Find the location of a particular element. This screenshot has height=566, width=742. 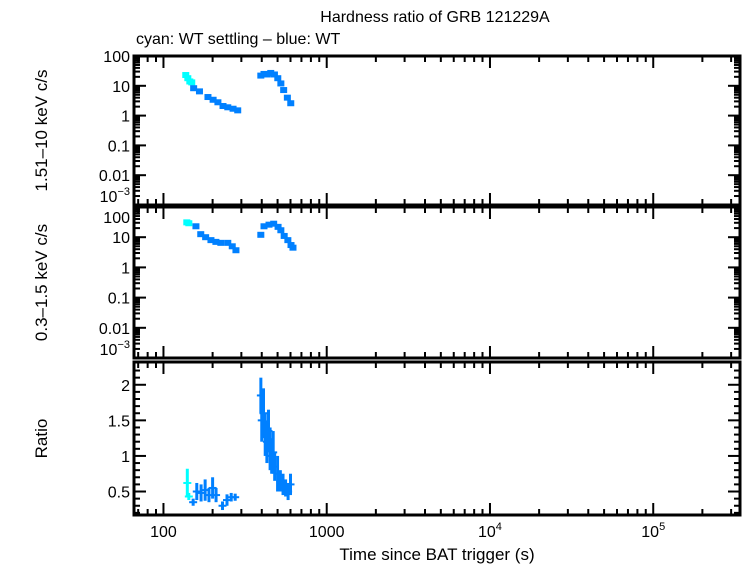

x-tick-label: 1000 is located at coordinates (327, 532).